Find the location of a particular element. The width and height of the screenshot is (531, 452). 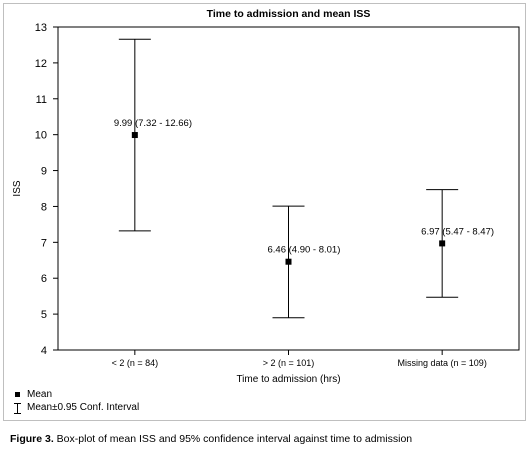

y-tick-label: 4 is located at coordinates (44, 351).